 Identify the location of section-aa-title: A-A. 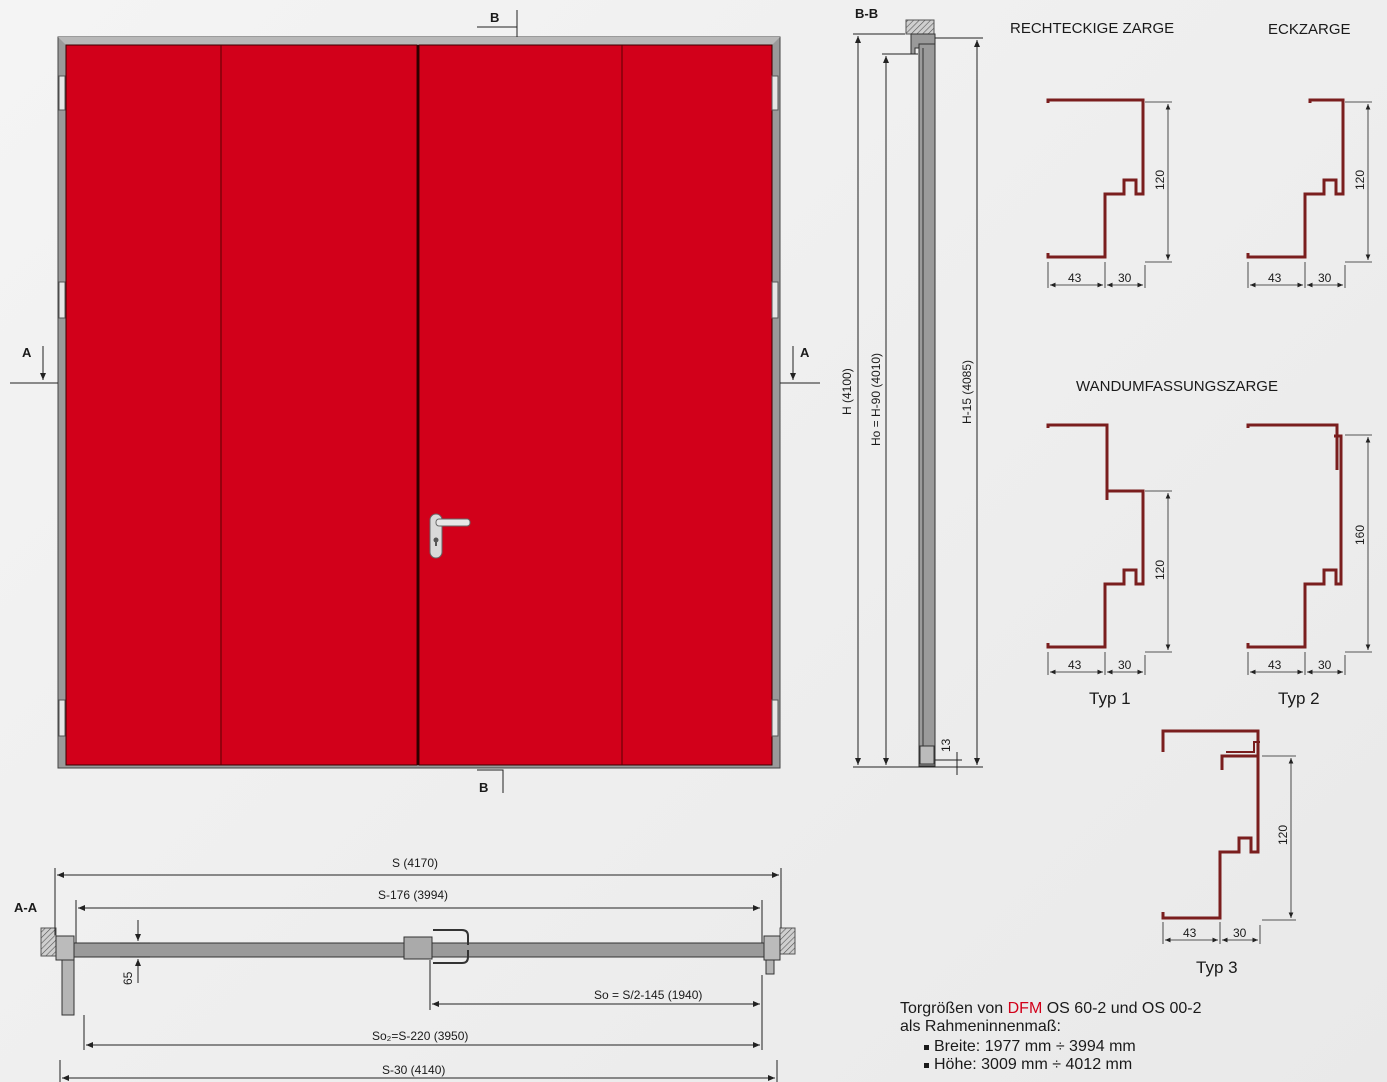
(26, 907).